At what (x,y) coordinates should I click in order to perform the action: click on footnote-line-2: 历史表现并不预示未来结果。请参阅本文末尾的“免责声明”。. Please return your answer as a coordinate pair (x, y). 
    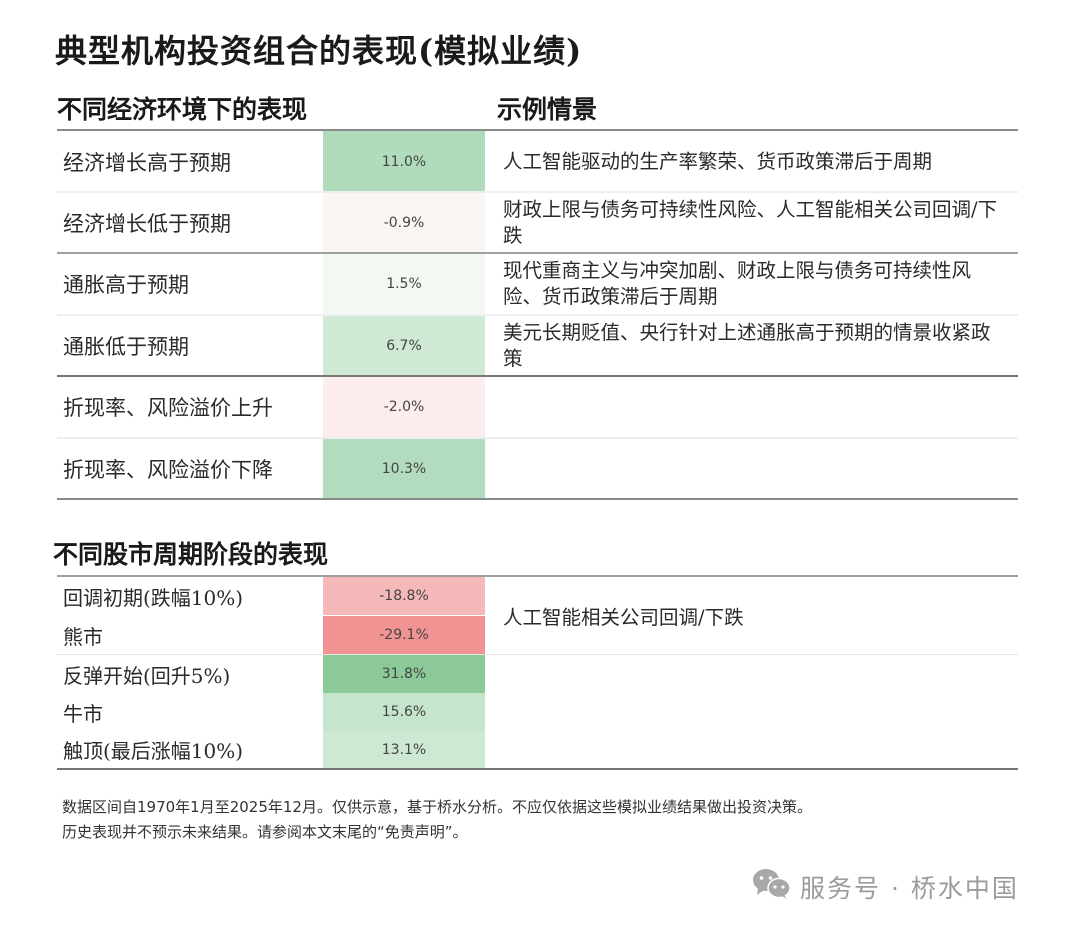
    Looking at the image, I should click on (265, 832).